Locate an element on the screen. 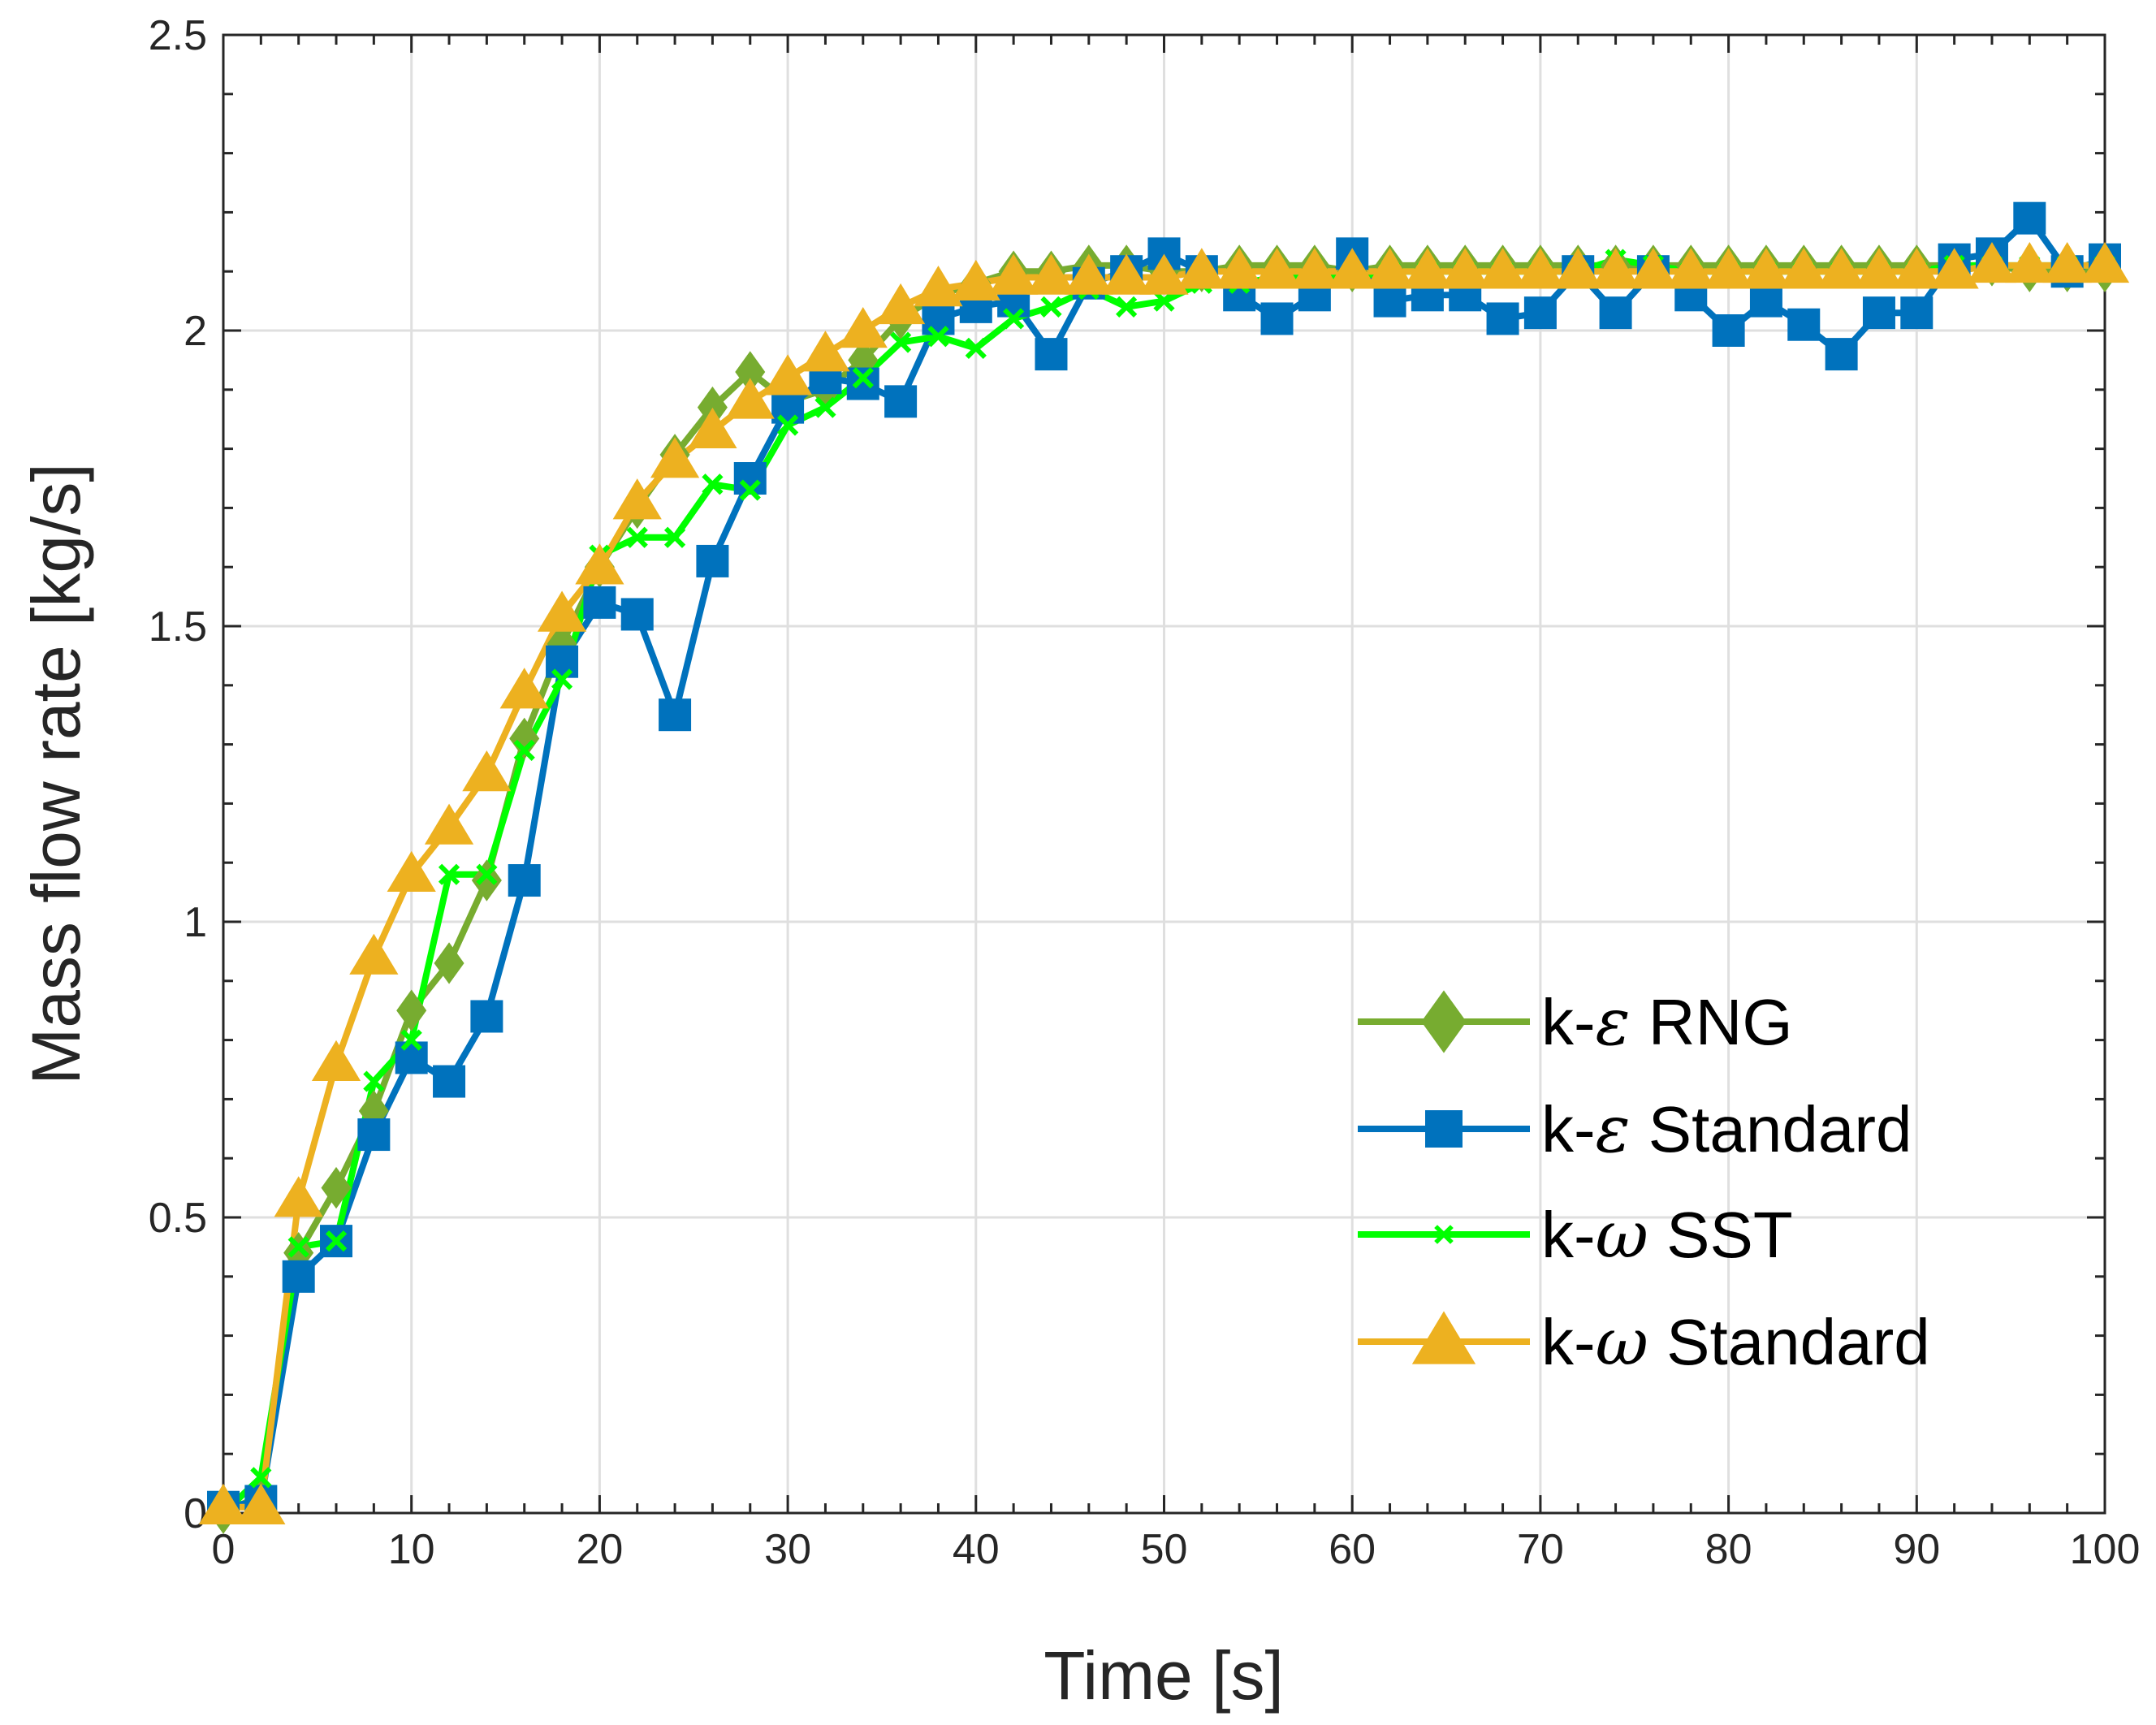  legend-item-1: k-ε RNG is located at coordinates (1575, 1022).